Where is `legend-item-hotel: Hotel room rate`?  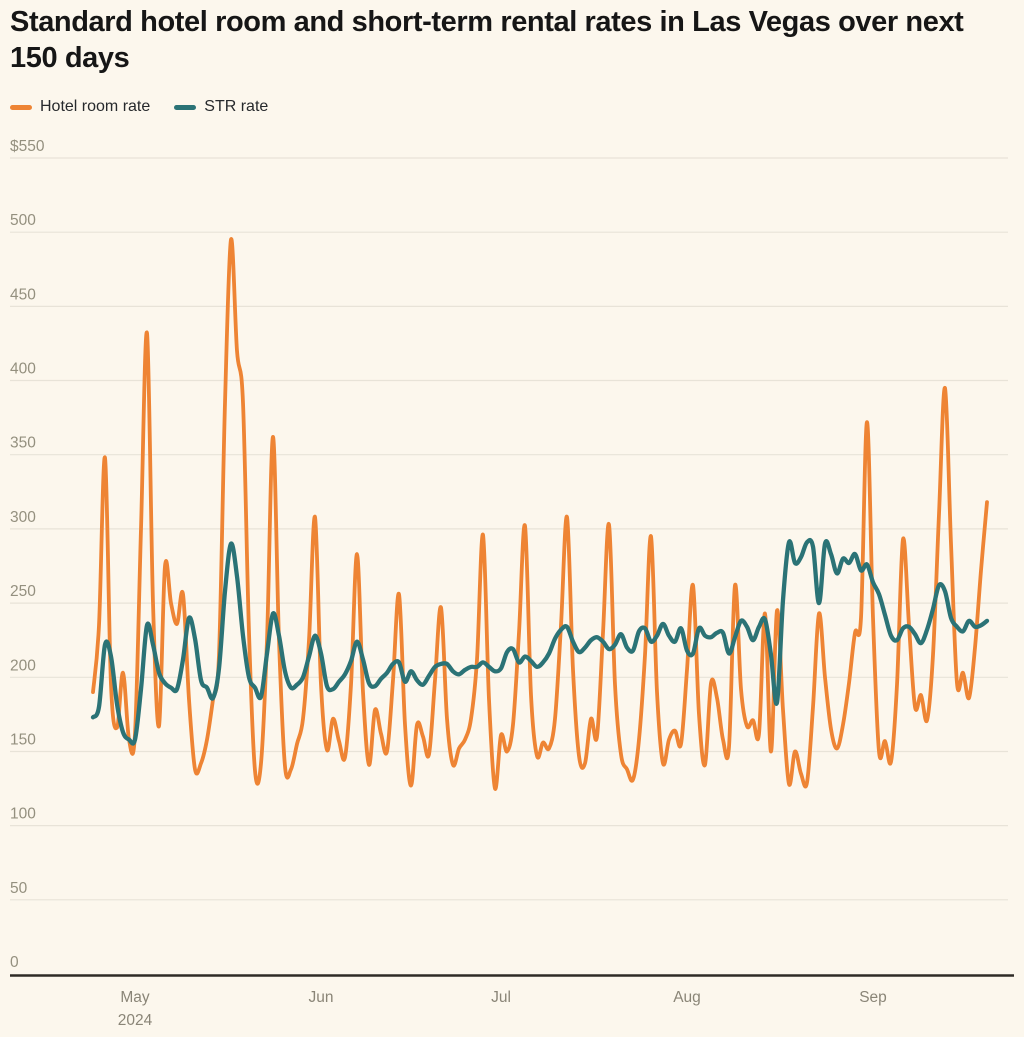 legend-item-hotel: Hotel room rate is located at coordinates (80, 107).